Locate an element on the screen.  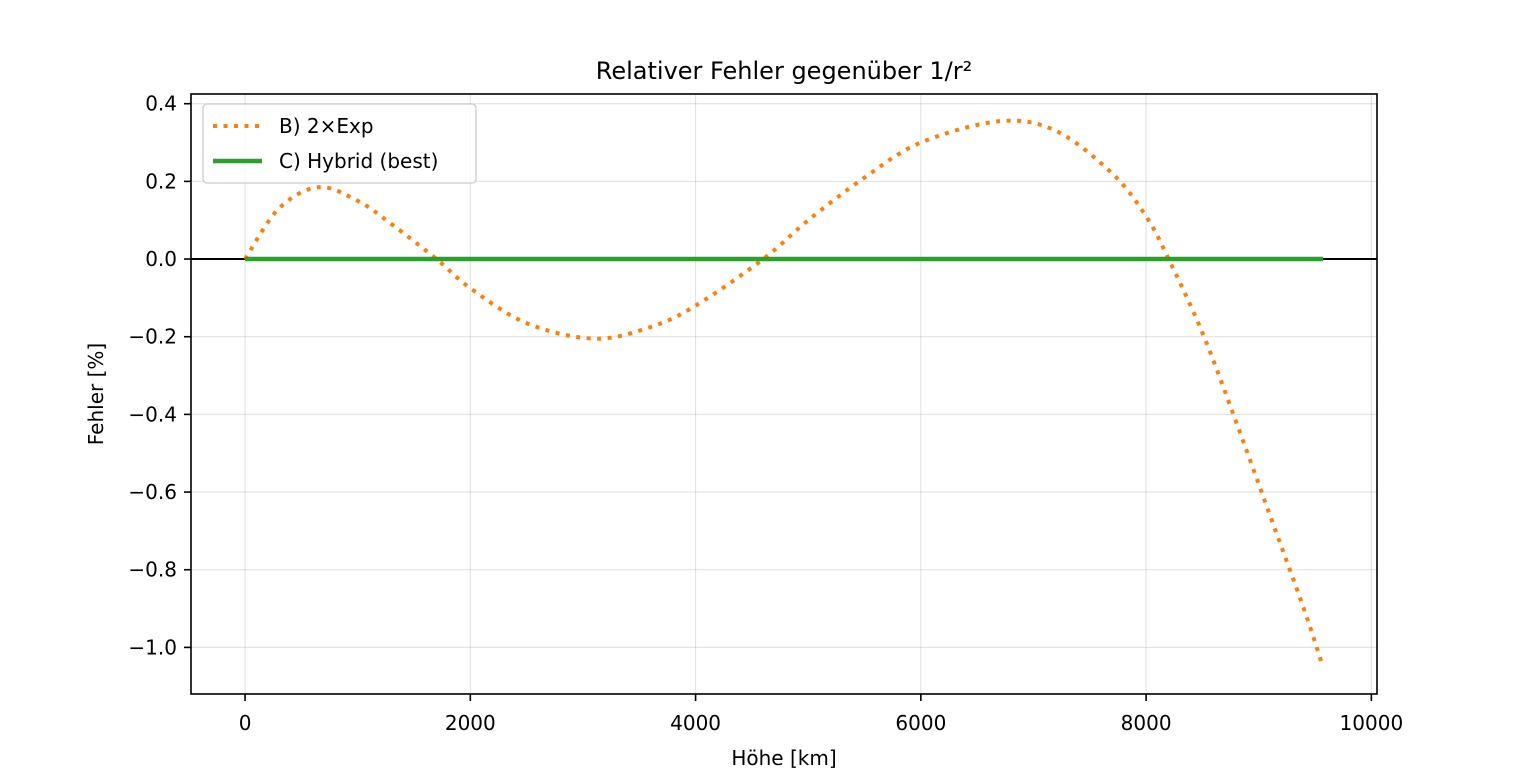
x-tick-label: 4000 is located at coordinates (695, 723).